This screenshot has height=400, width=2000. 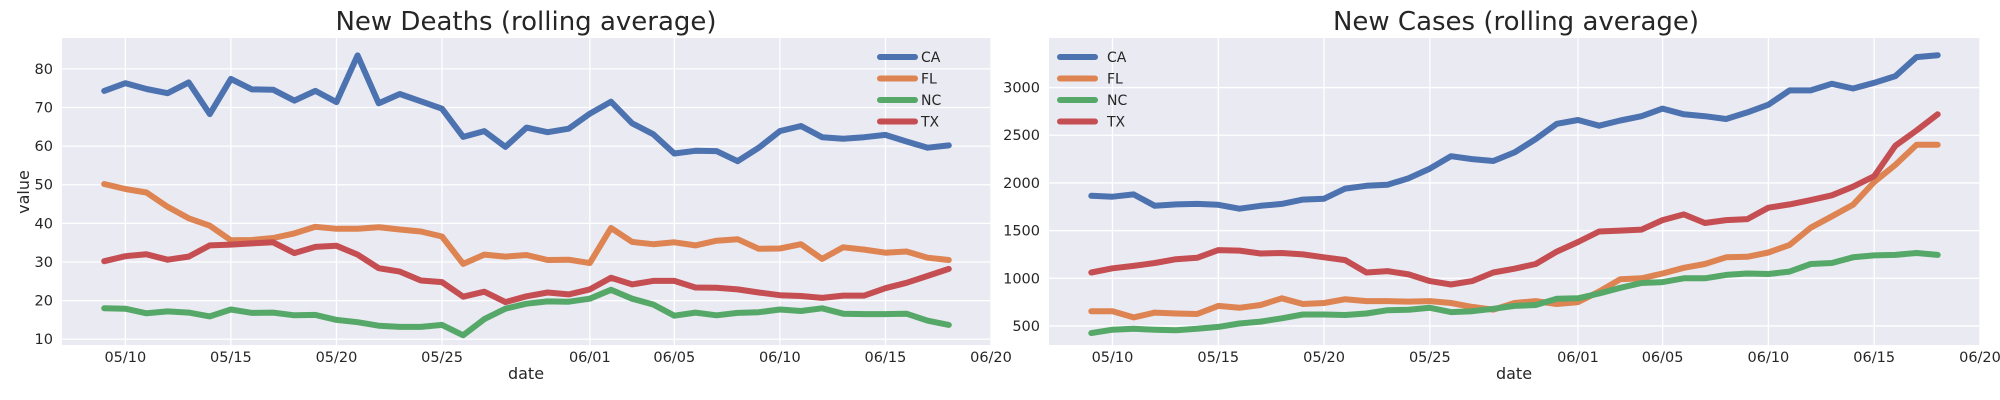 I want to click on cases-chart-title: New Cases (rolling average), so click(x=1516, y=22).